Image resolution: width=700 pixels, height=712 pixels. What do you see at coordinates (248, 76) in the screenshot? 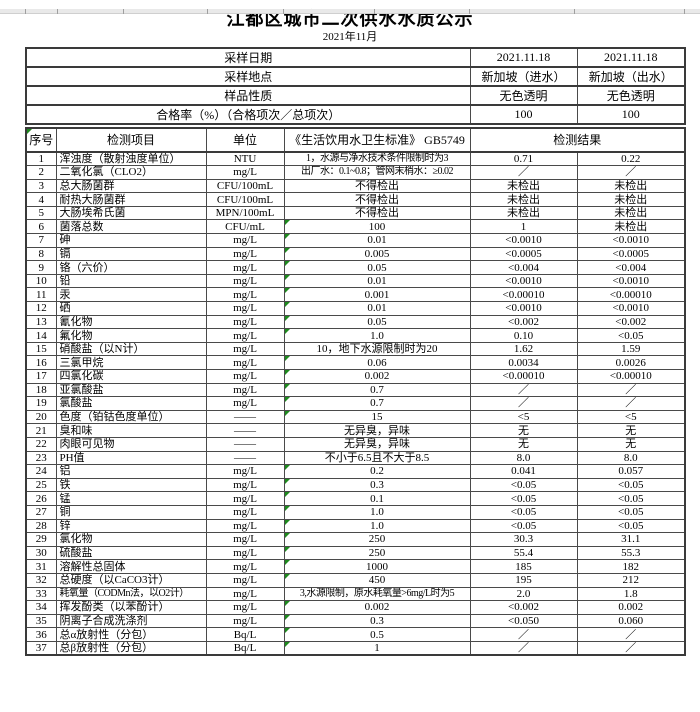
I see `summary-label: 采样地点` at bounding box center [248, 76].